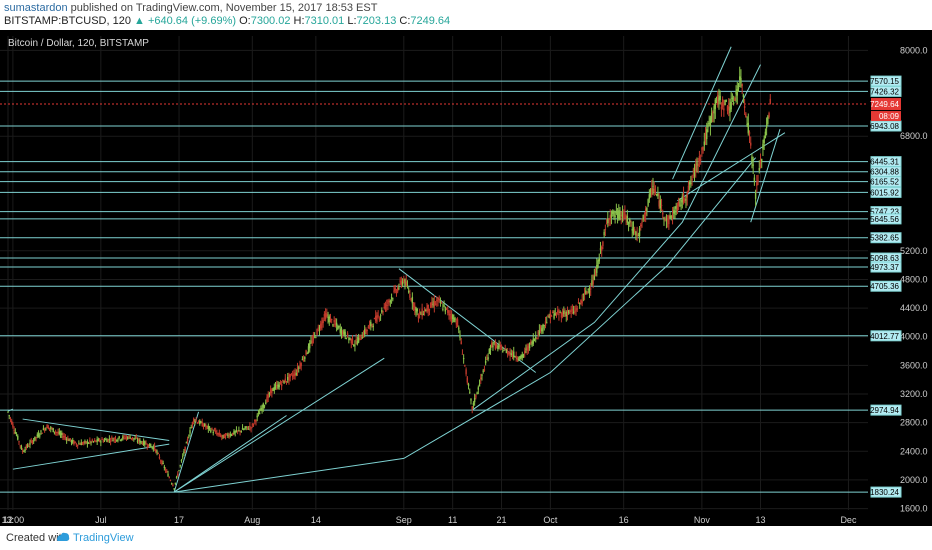  I want to click on price-tick-label: 8000.0, so click(914, 50).